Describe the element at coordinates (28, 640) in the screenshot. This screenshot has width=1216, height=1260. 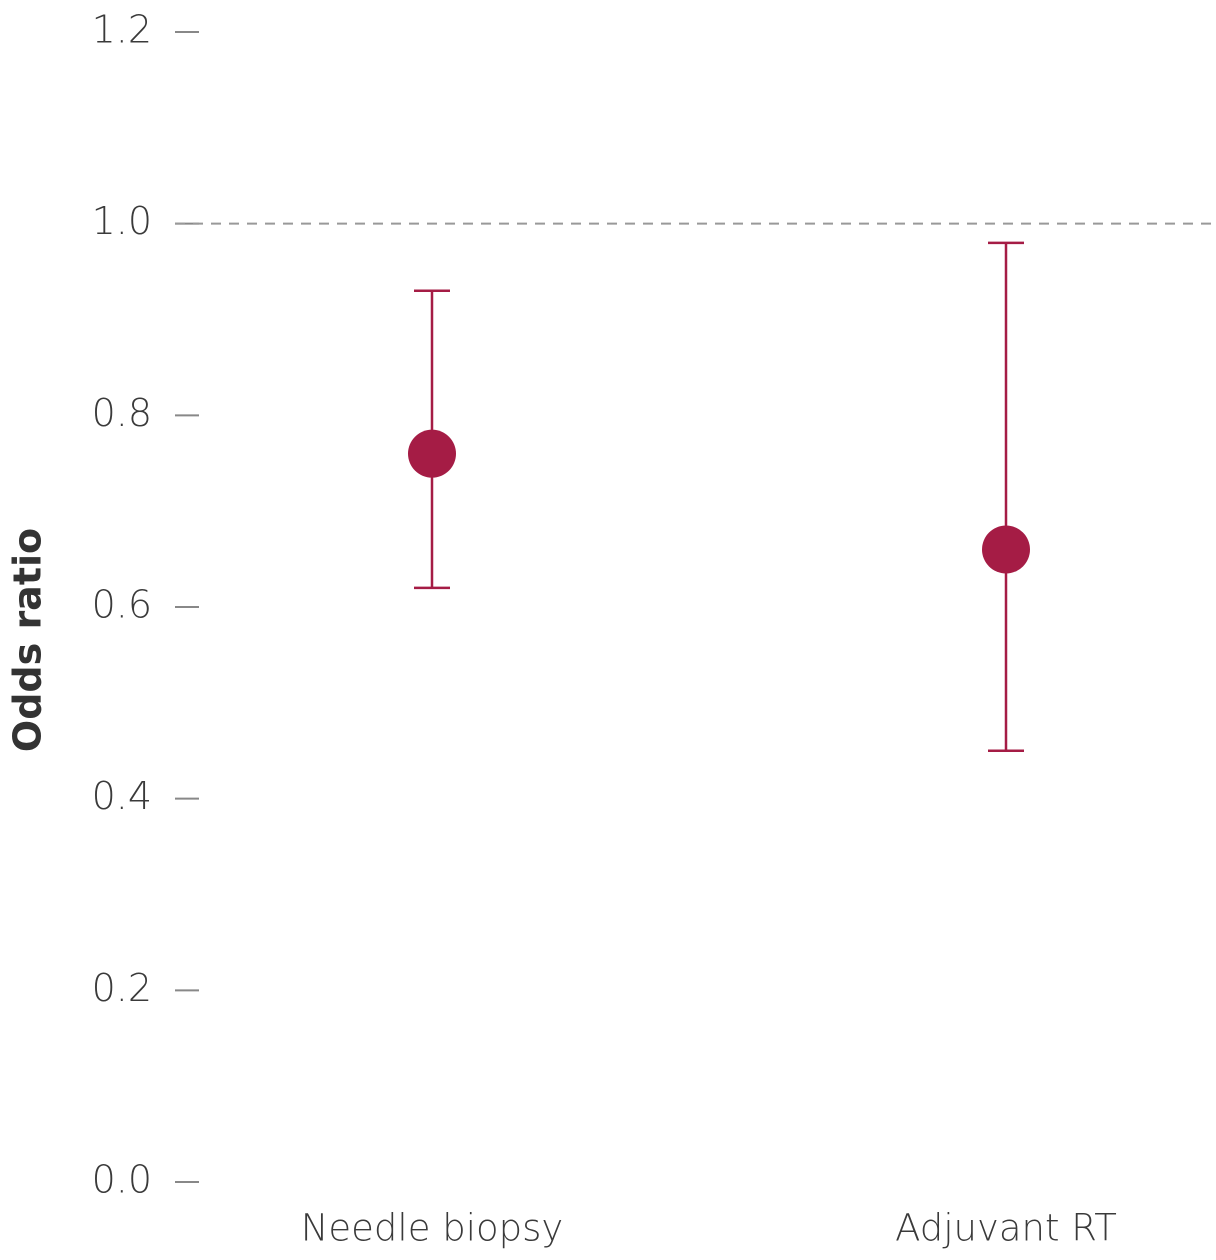
I see `y-axis-title: Odds ratio` at that location.